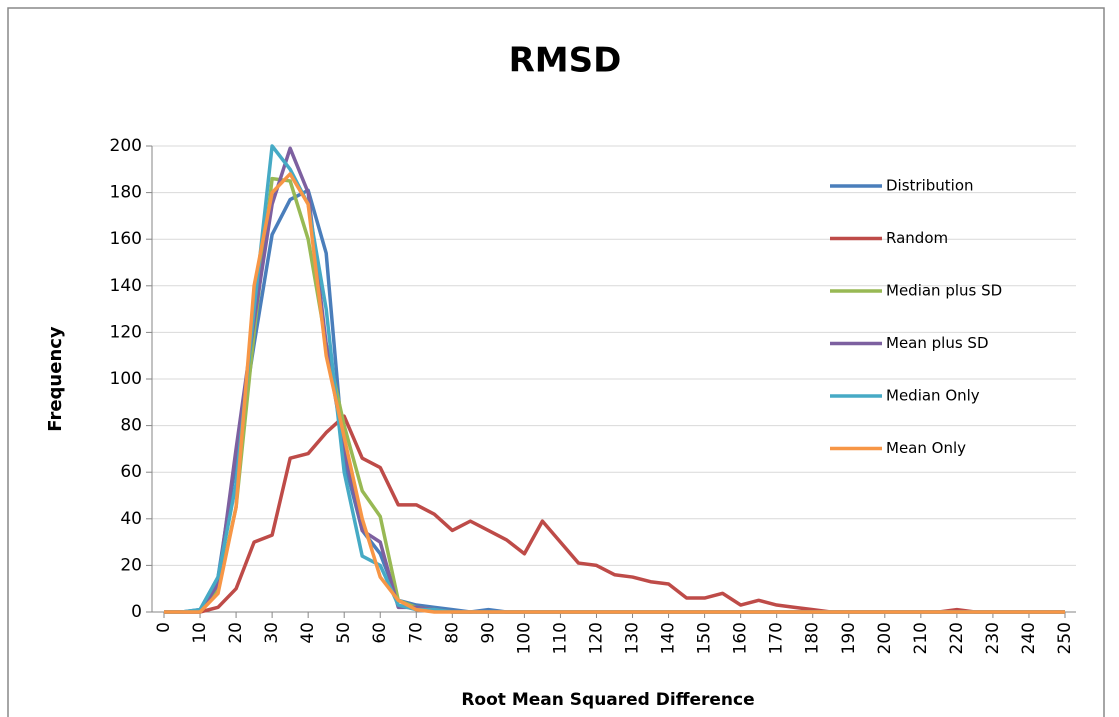 The width and height of the screenshot is (1119, 717). What do you see at coordinates (524, 638) in the screenshot?
I see `x-tick-label: 100` at bounding box center [524, 638].